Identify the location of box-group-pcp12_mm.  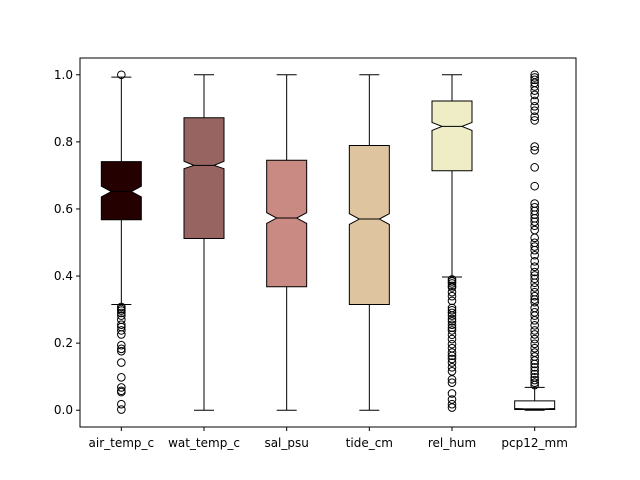
(535, 240).